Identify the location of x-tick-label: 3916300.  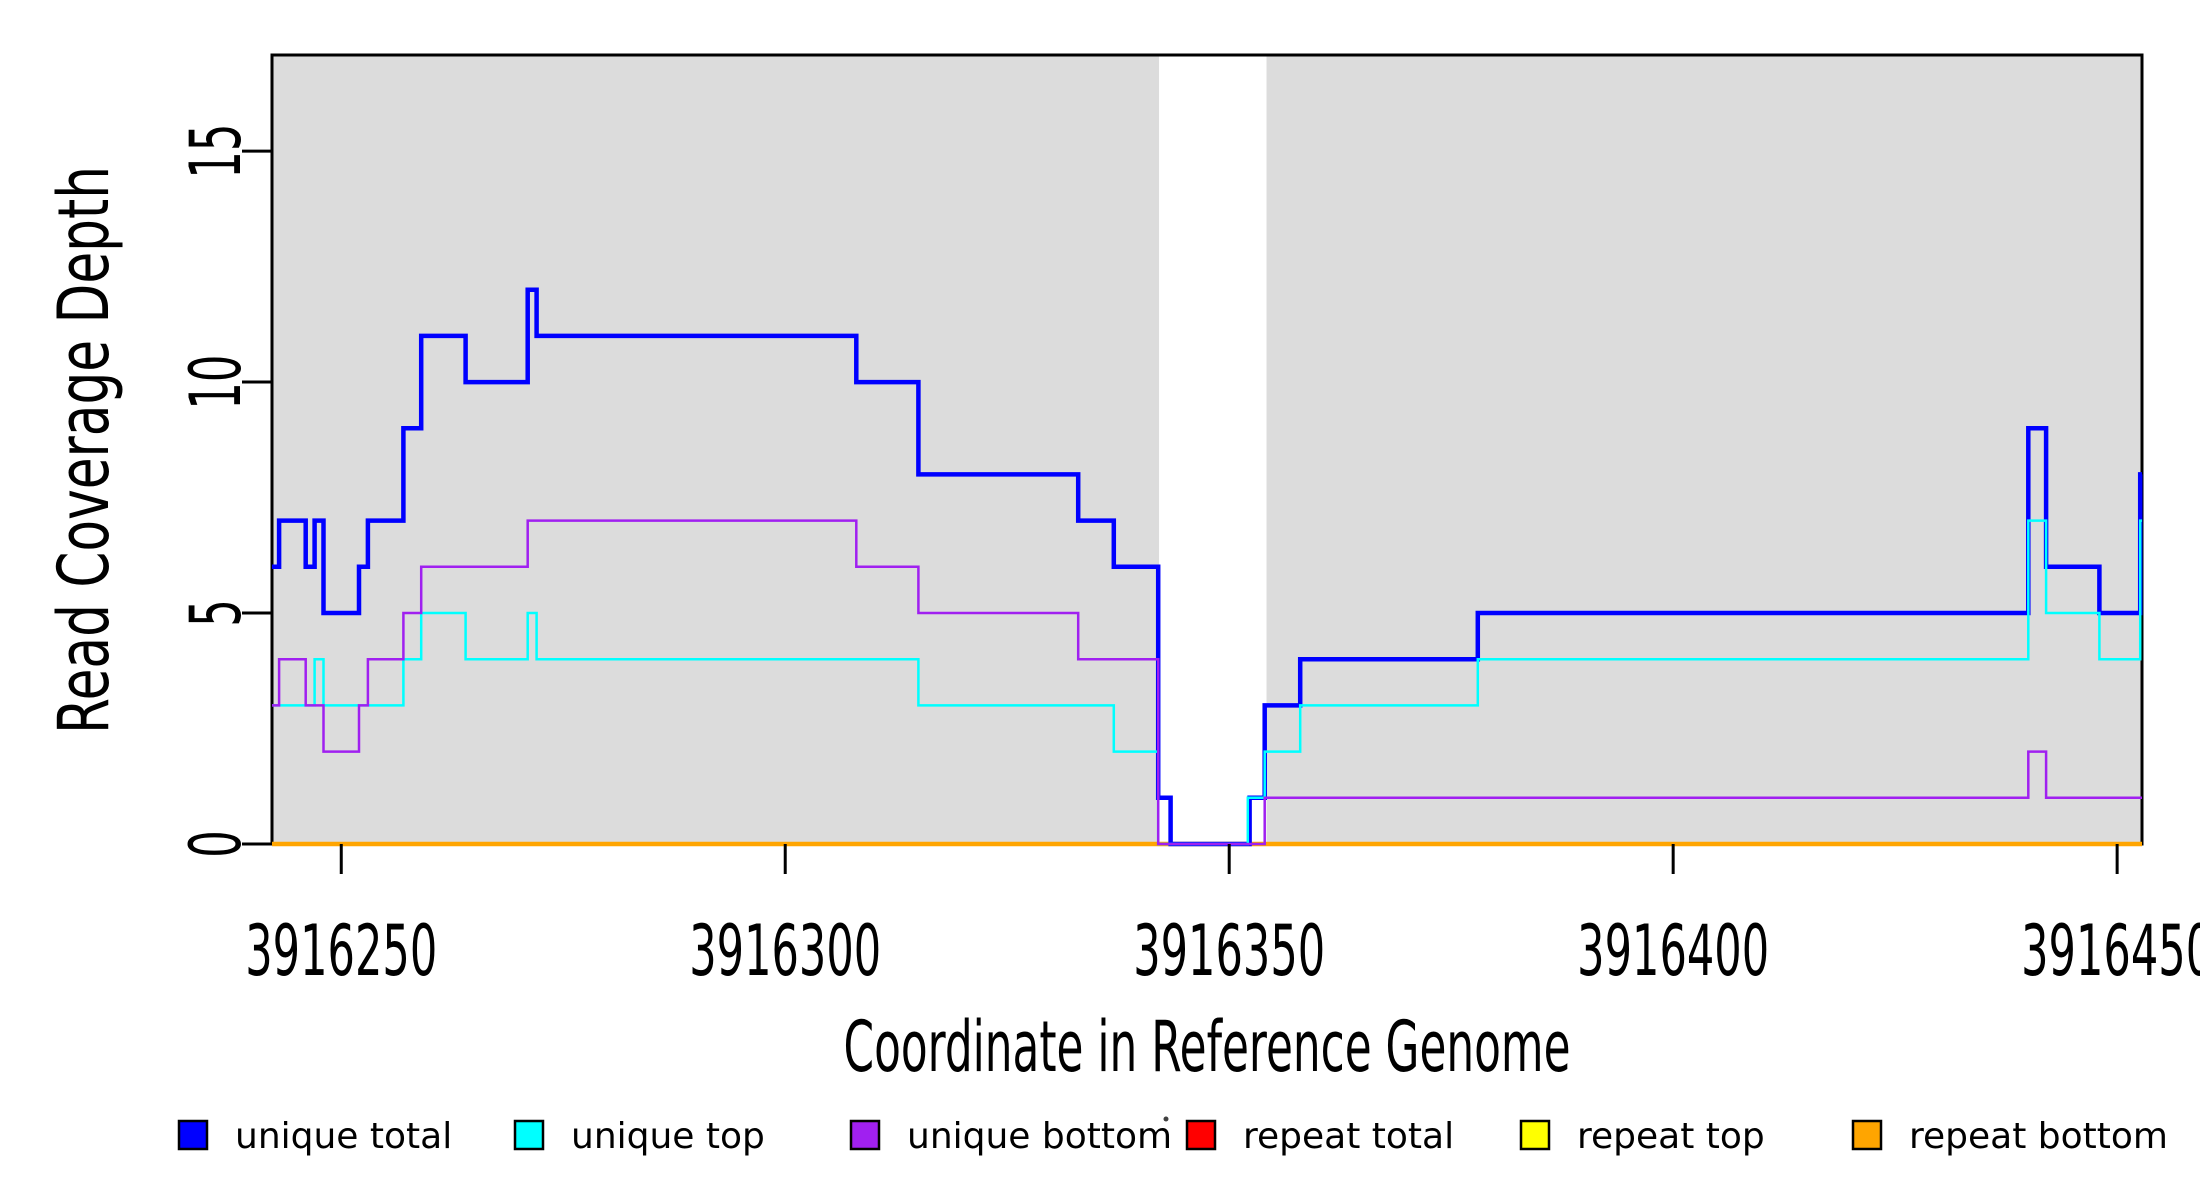
(785, 951).